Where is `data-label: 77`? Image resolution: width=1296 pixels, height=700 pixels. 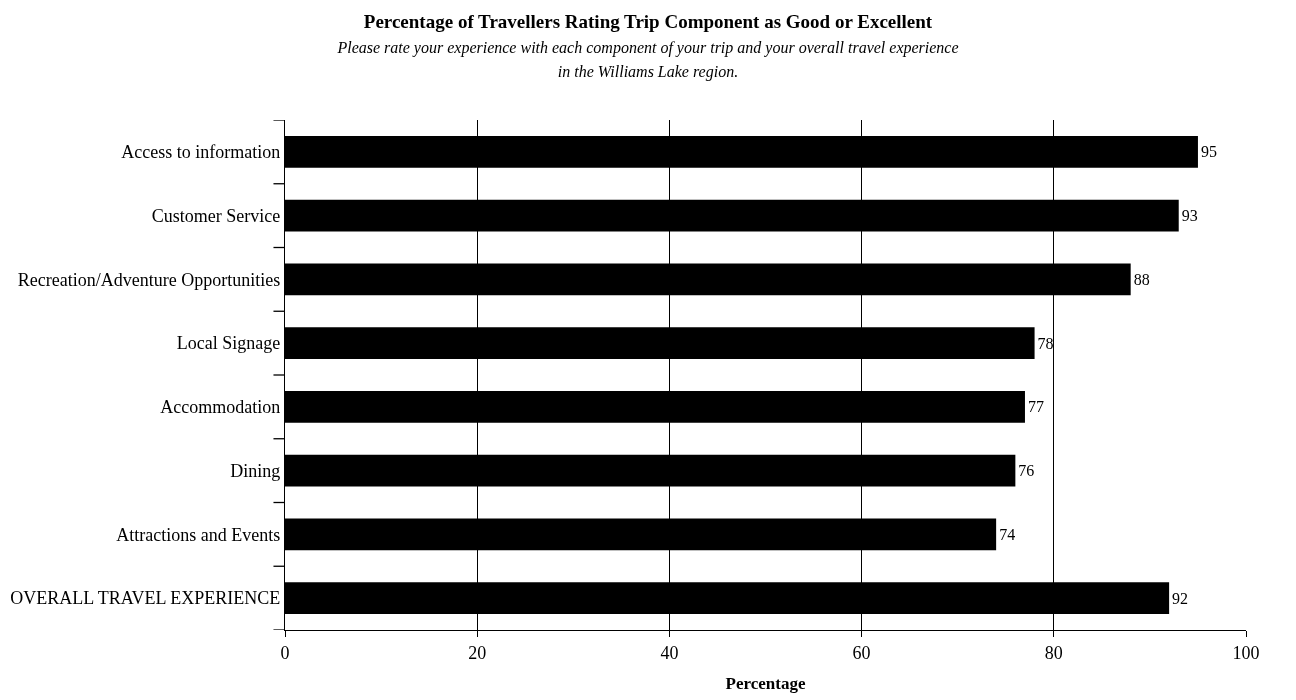 data-label: 77 is located at coordinates (1035, 407).